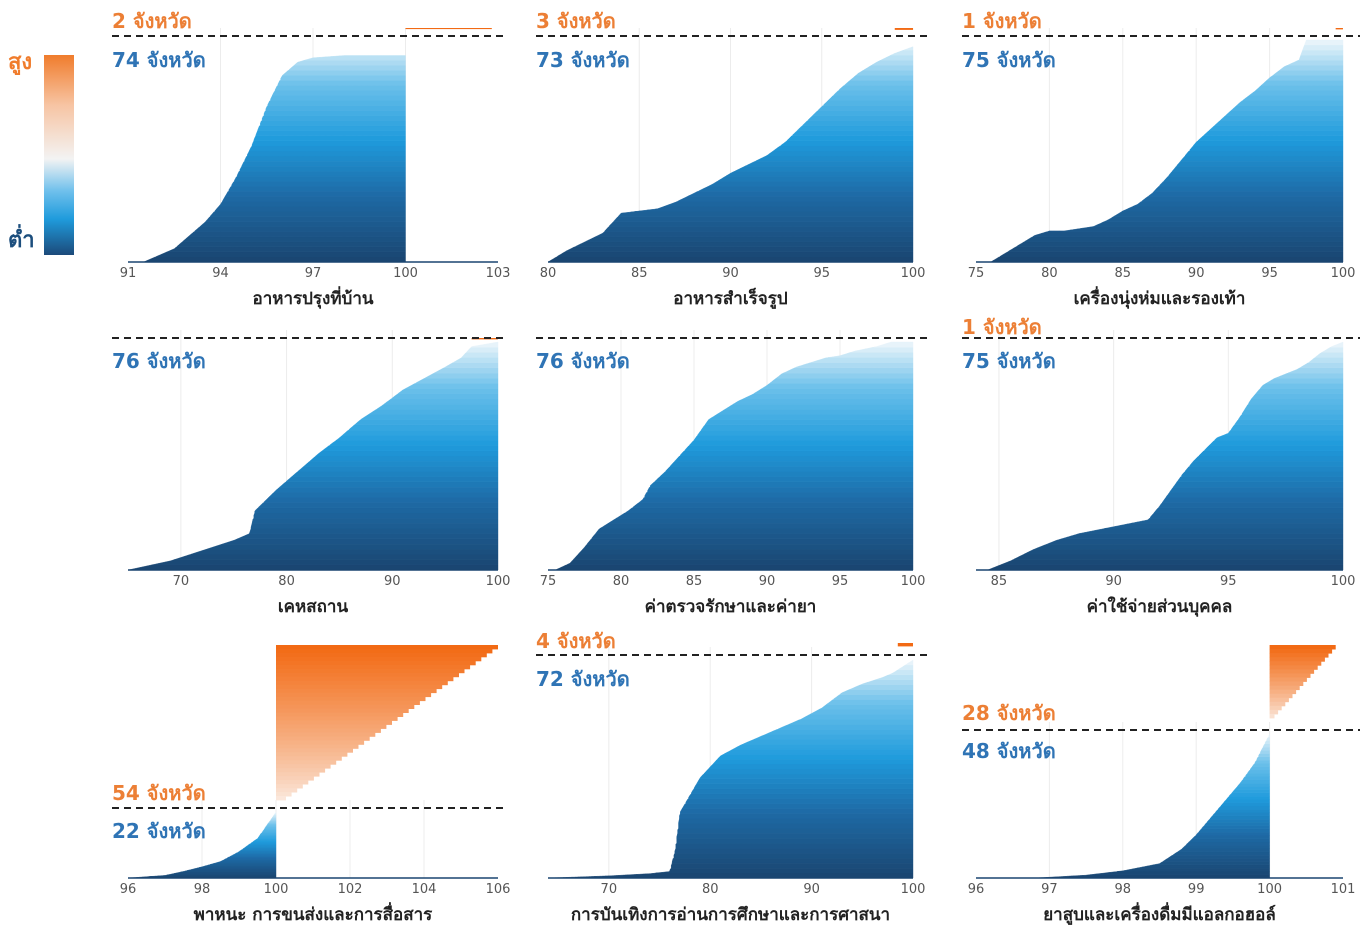 The width and height of the screenshot is (1371, 926). What do you see at coordinates (1269, 273) in the screenshot?
I see `x-tick-label: 95` at bounding box center [1269, 273].